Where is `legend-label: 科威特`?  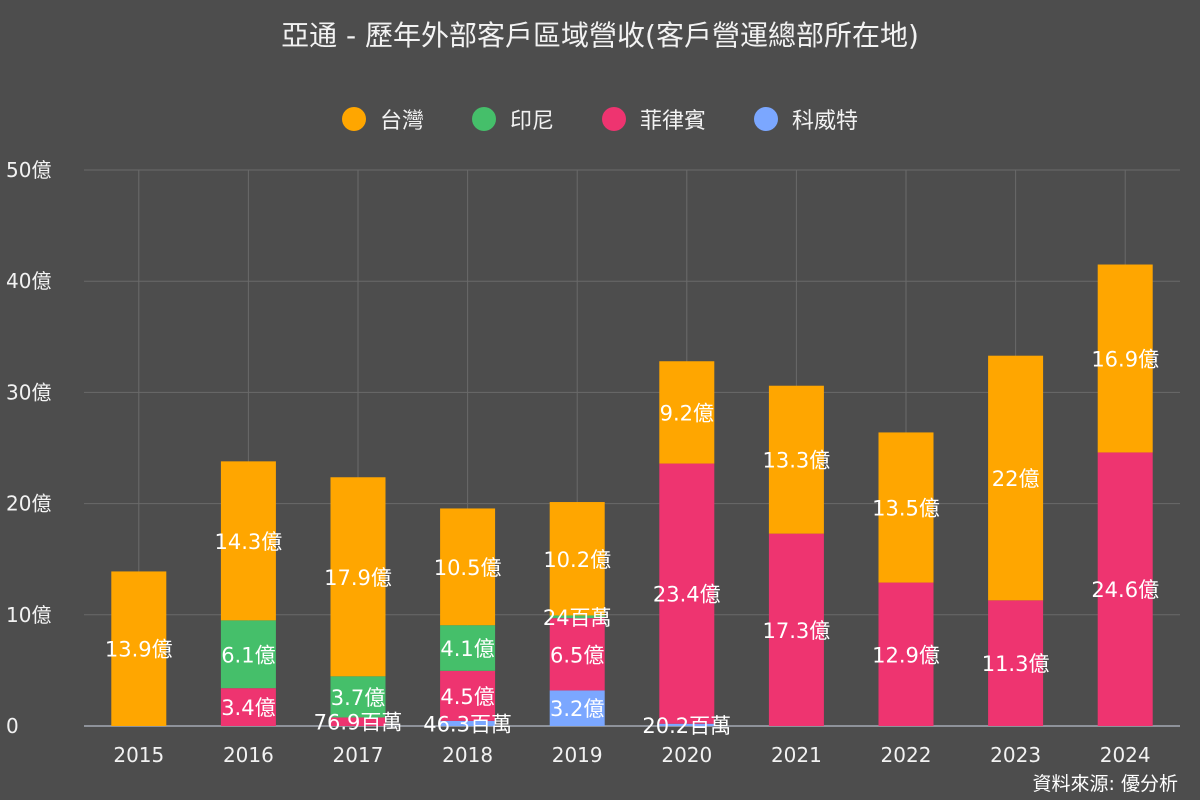 legend-label: 科威特 is located at coordinates (825, 121).